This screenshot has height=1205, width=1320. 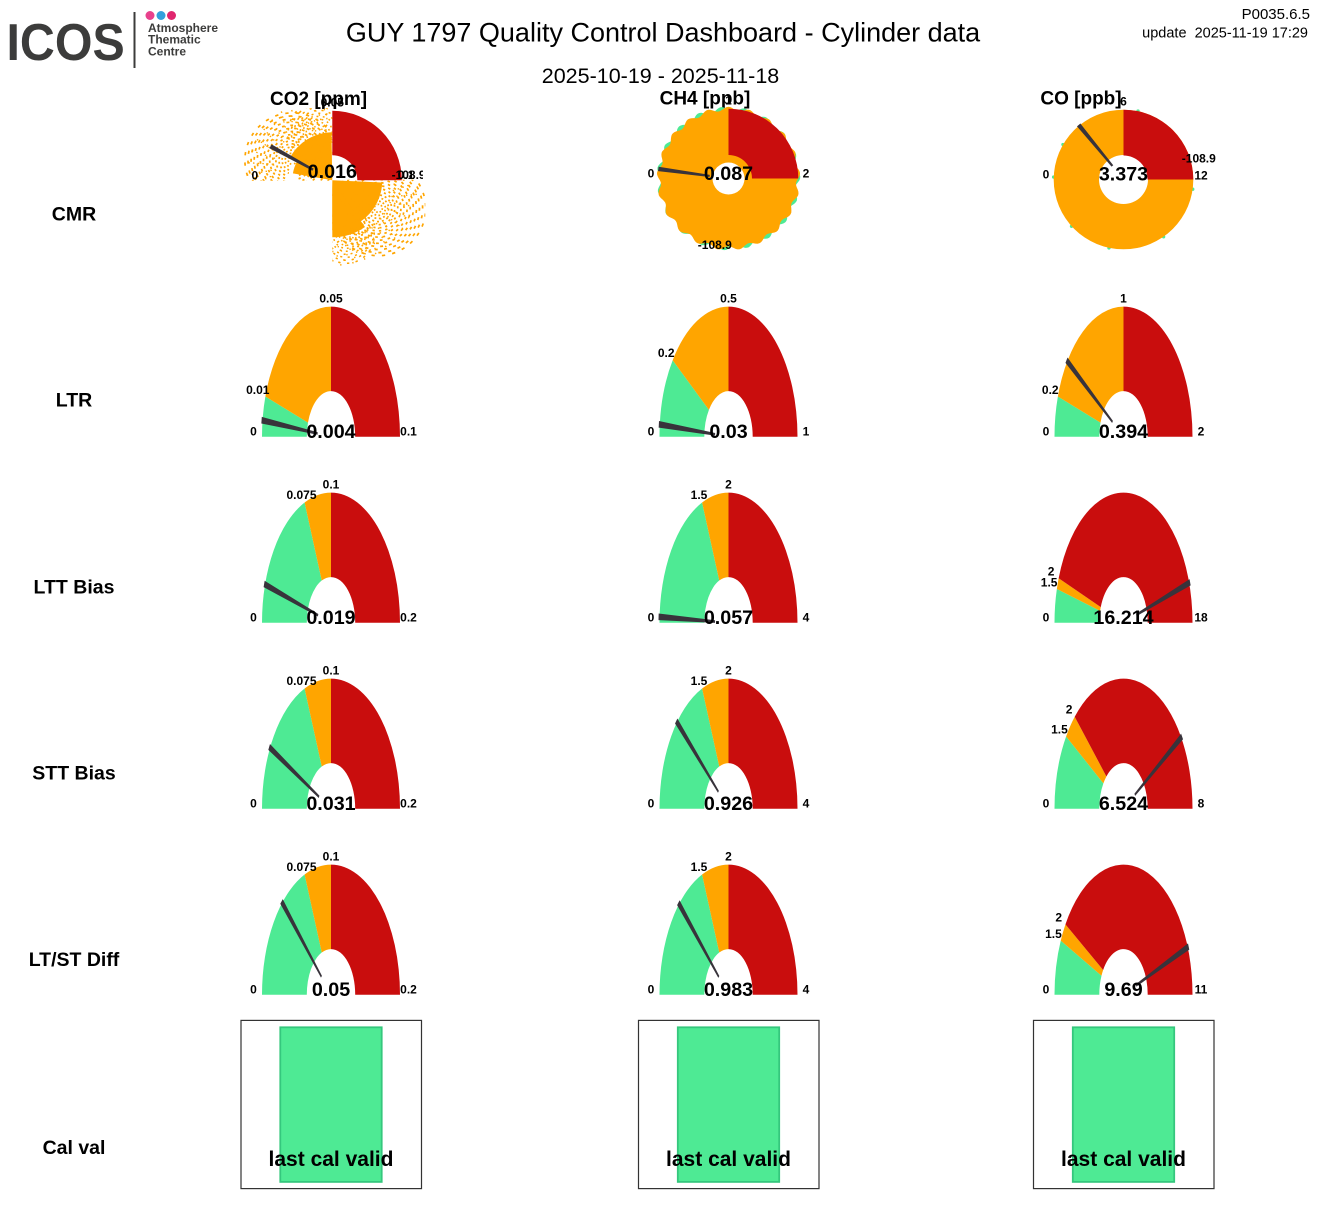 What do you see at coordinates (318, 99) in the screenshot?
I see `svg-text: CO2 [ppm]` at bounding box center [318, 99].